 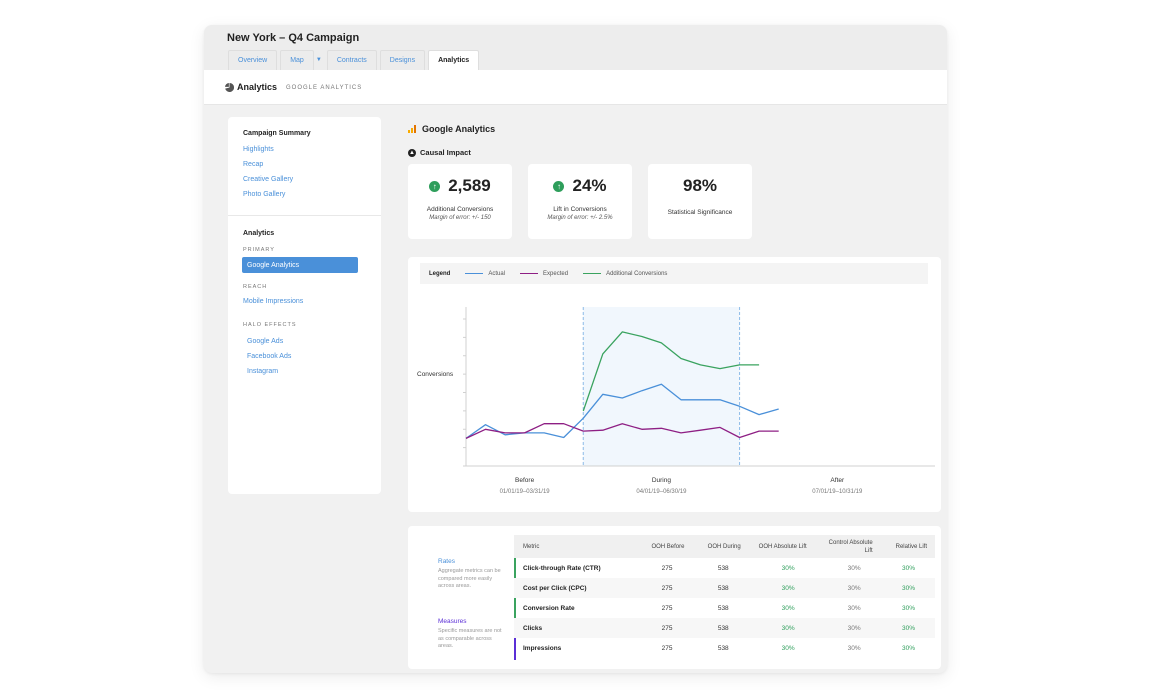 I want to click on period-label: Before, so click(x=525, y=480).